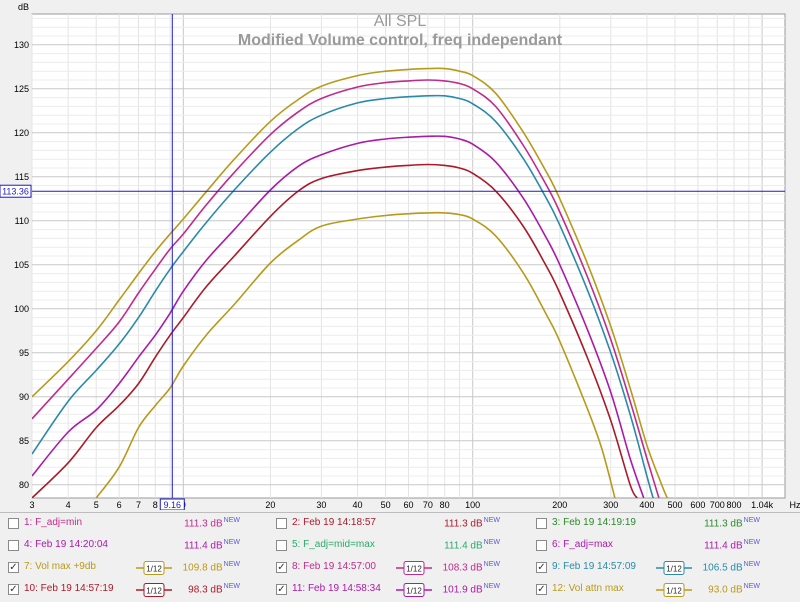  I want to click on y-tick-label: 80, so click(24, 485).